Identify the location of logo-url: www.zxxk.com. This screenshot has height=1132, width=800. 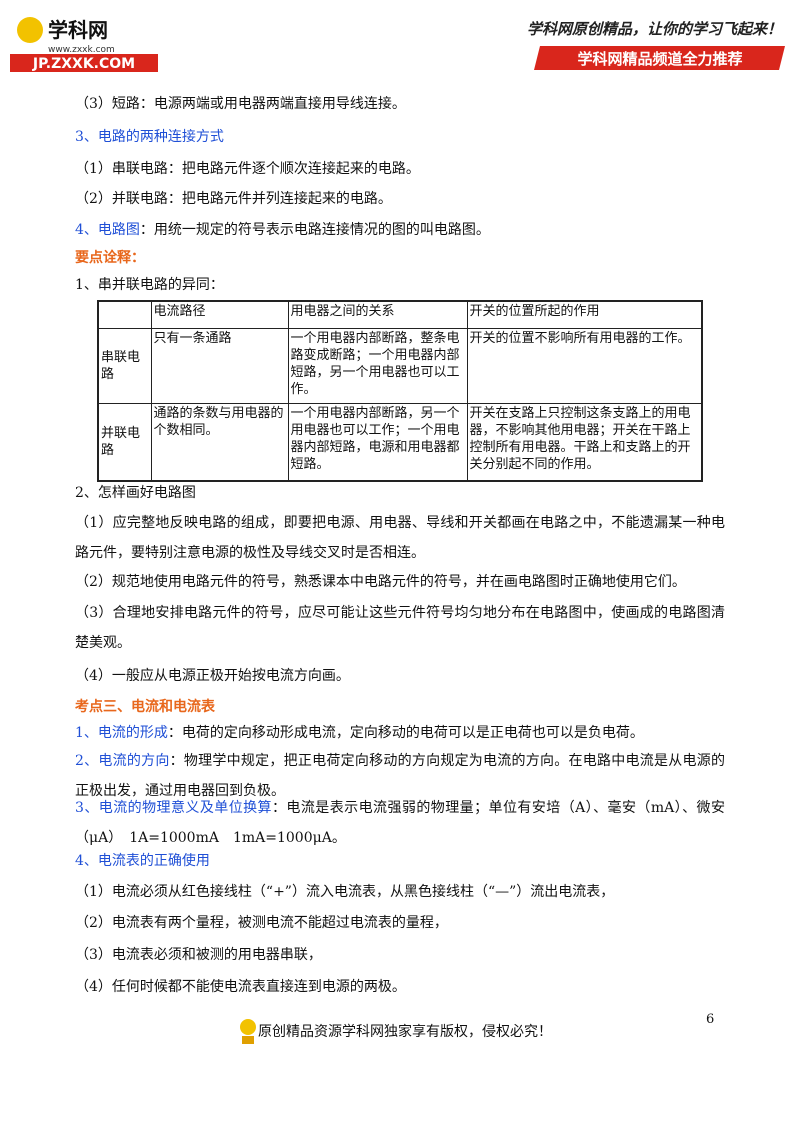
(81, 50).